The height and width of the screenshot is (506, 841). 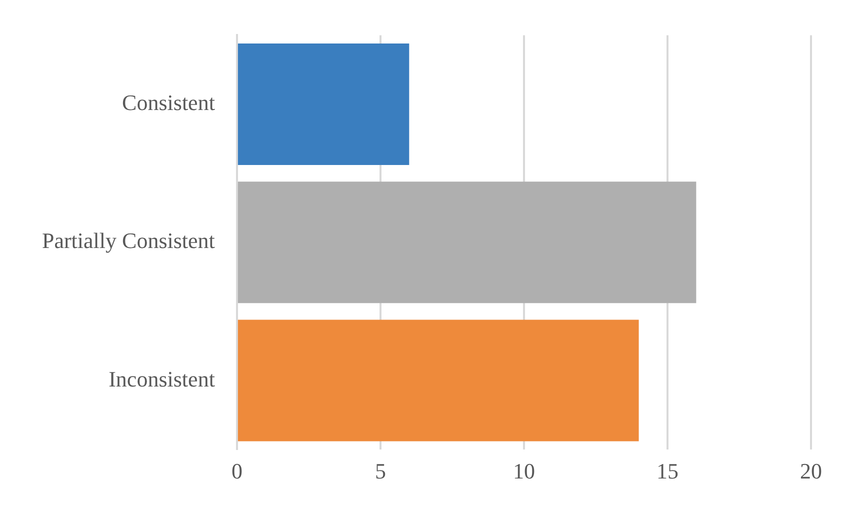 What do you see at coordinates (128, 241) in the screenshot?
I see `y-tick-label: Partially Consistent` at bounding box center [128, 241].